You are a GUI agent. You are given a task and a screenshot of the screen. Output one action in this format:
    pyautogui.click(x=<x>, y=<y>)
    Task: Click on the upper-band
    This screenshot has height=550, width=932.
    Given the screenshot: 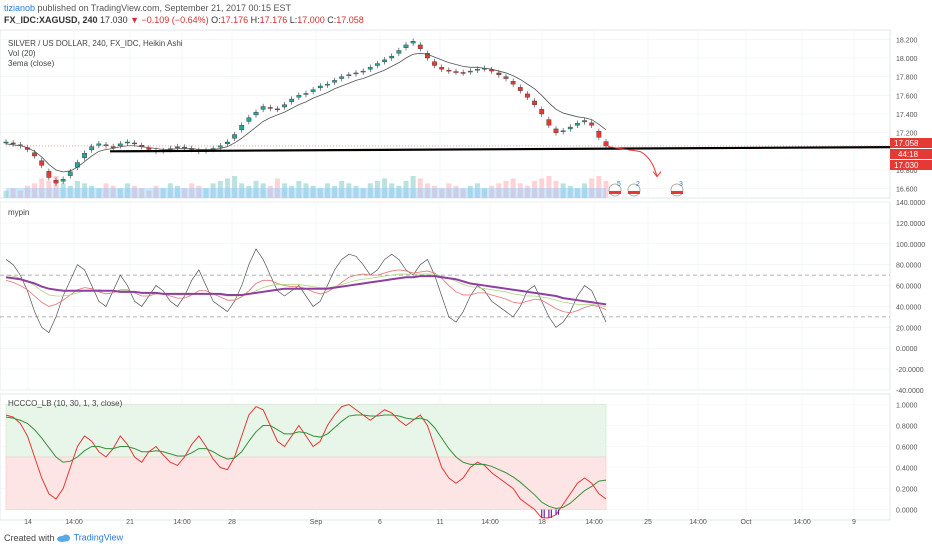 What is the action you would take?
    pyautogui.click(x=306, y=431)
    